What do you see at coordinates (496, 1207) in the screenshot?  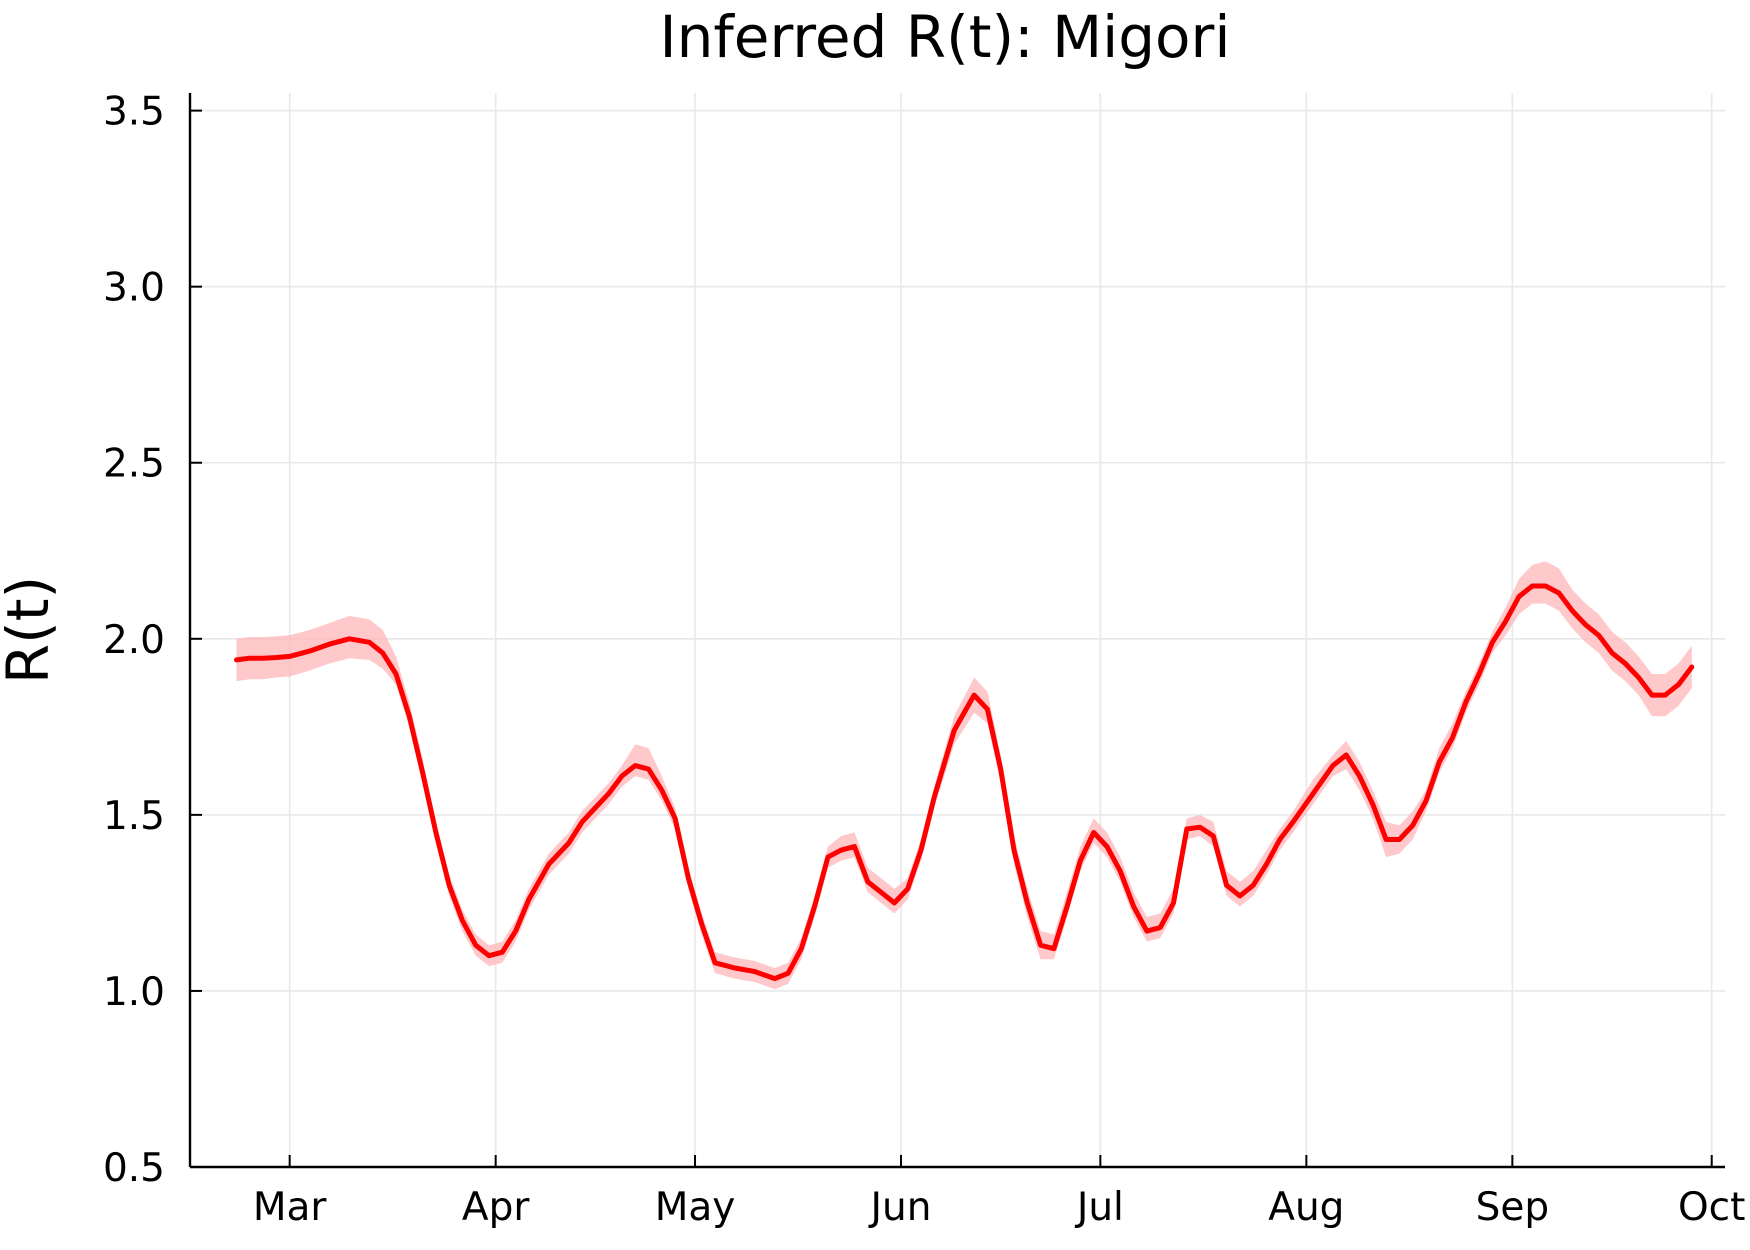 I see `x-tick-label: Apr` at bounding box center [496, 1207].